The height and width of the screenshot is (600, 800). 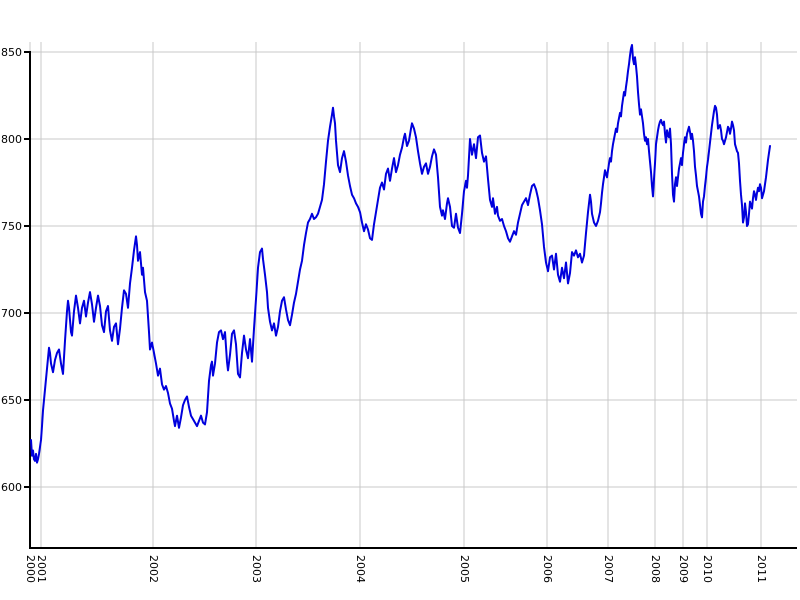 What do you see at coordinates (608, 569) in the screenshot?
I see `x-tick-label: 2007` at bounding box center [608, 569].